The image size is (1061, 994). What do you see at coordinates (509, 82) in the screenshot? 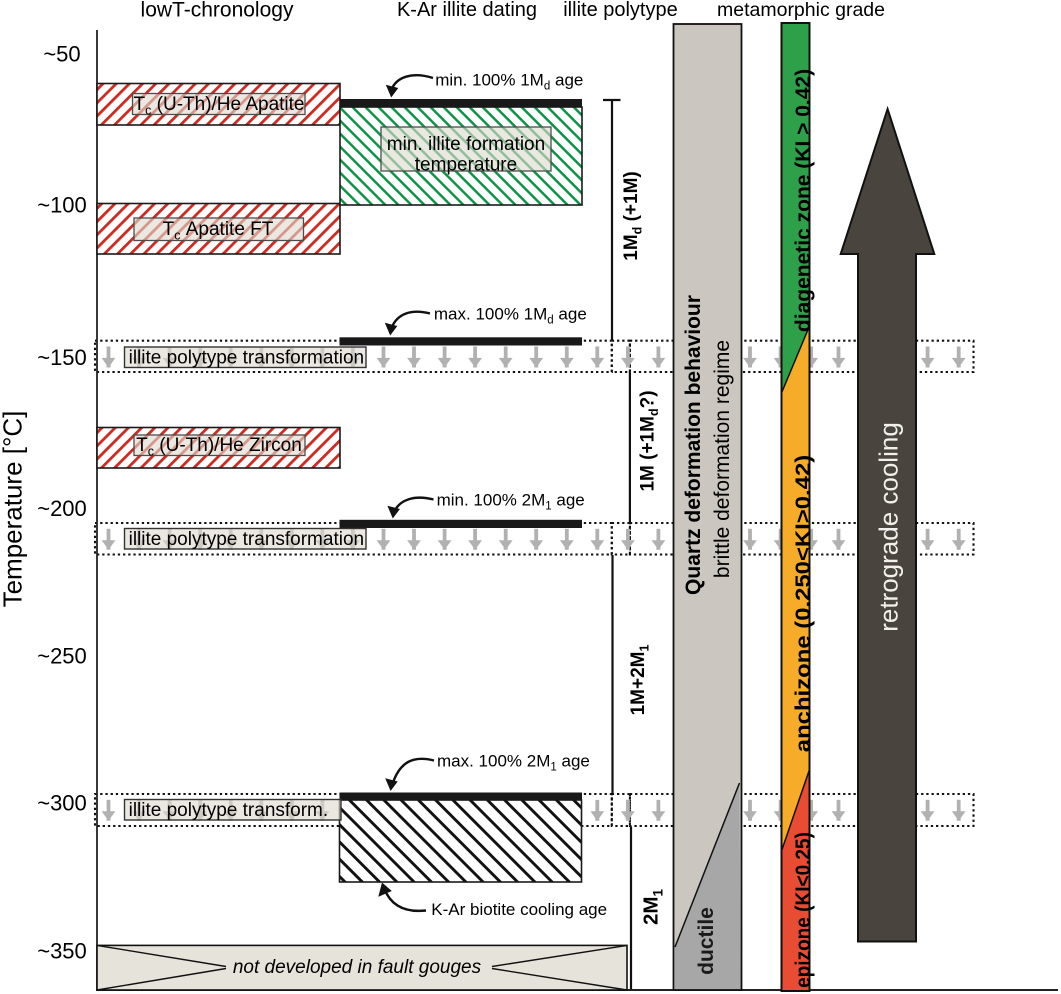
I see `svg-text: min. 100% 1Md age` at bounding box center [509, 82].